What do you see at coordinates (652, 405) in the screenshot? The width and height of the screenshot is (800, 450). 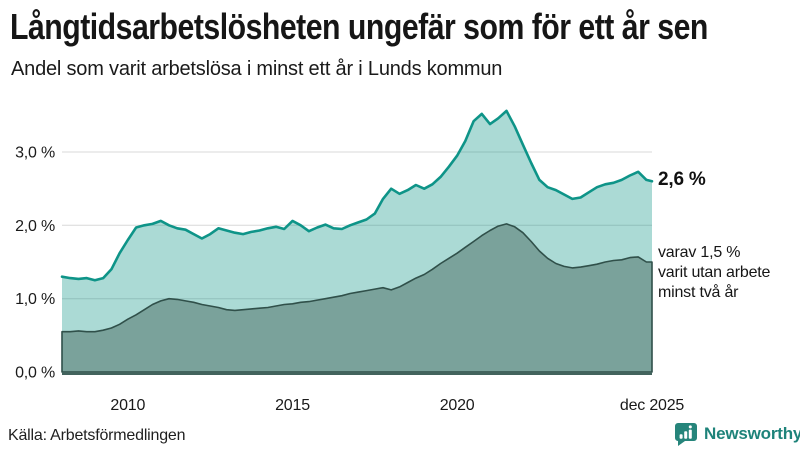 I see `x-tick-label: dec 2025` at bounding box center [652, 405].